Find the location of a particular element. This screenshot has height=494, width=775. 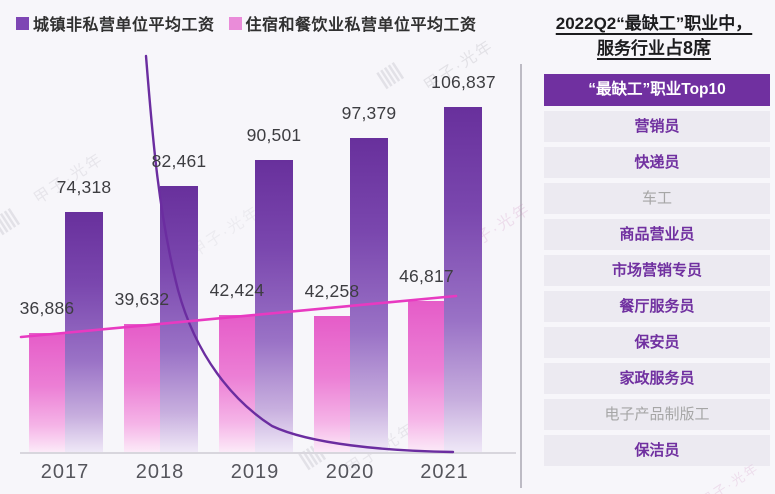

panel-title-line1: 2022Q2“最缺工”职业中， is located at coordinates (654, 23).